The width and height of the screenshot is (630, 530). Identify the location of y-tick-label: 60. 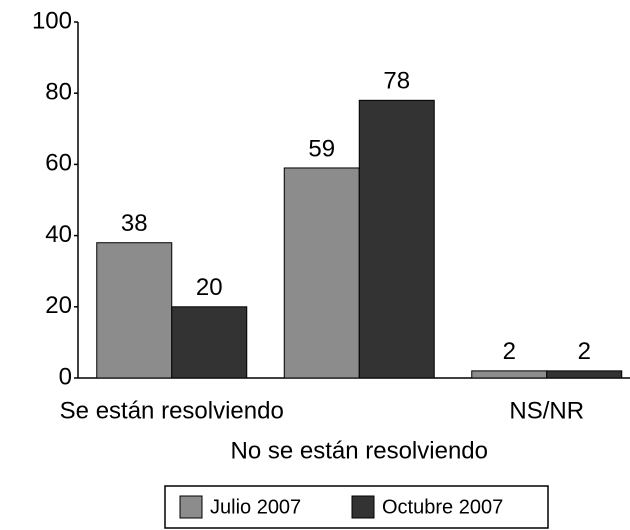
(58, 163).